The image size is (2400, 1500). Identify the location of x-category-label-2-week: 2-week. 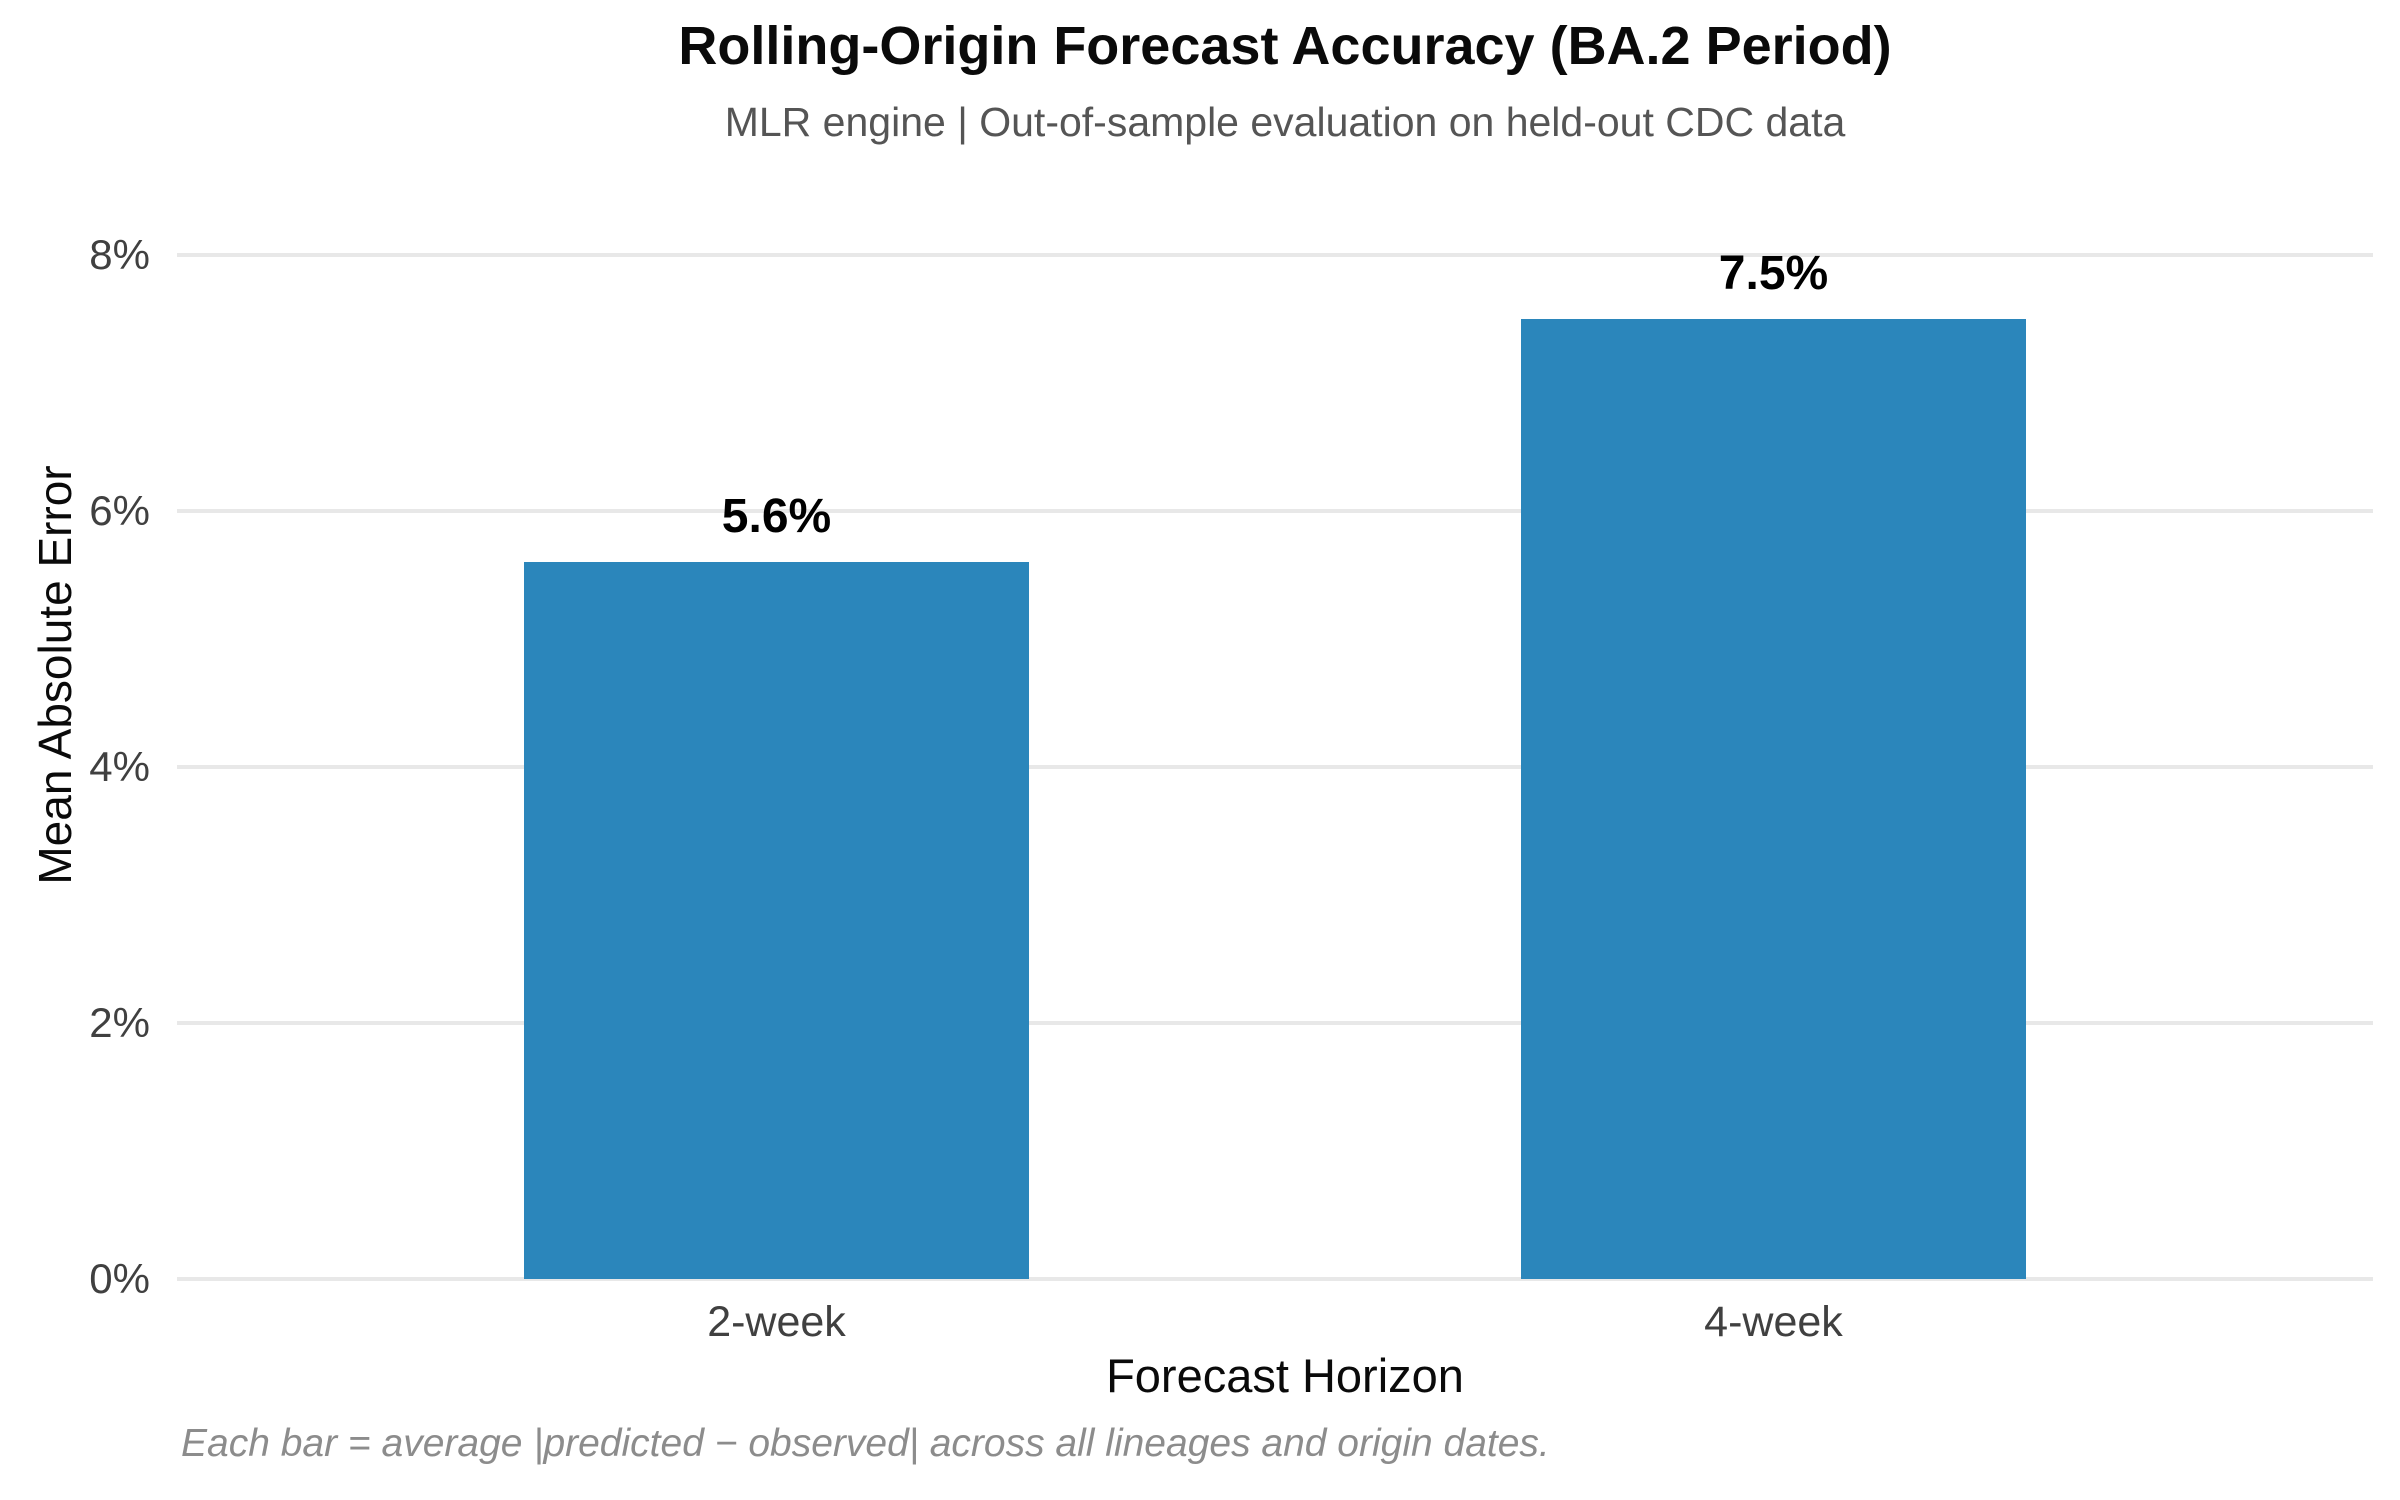
(776, 1322).